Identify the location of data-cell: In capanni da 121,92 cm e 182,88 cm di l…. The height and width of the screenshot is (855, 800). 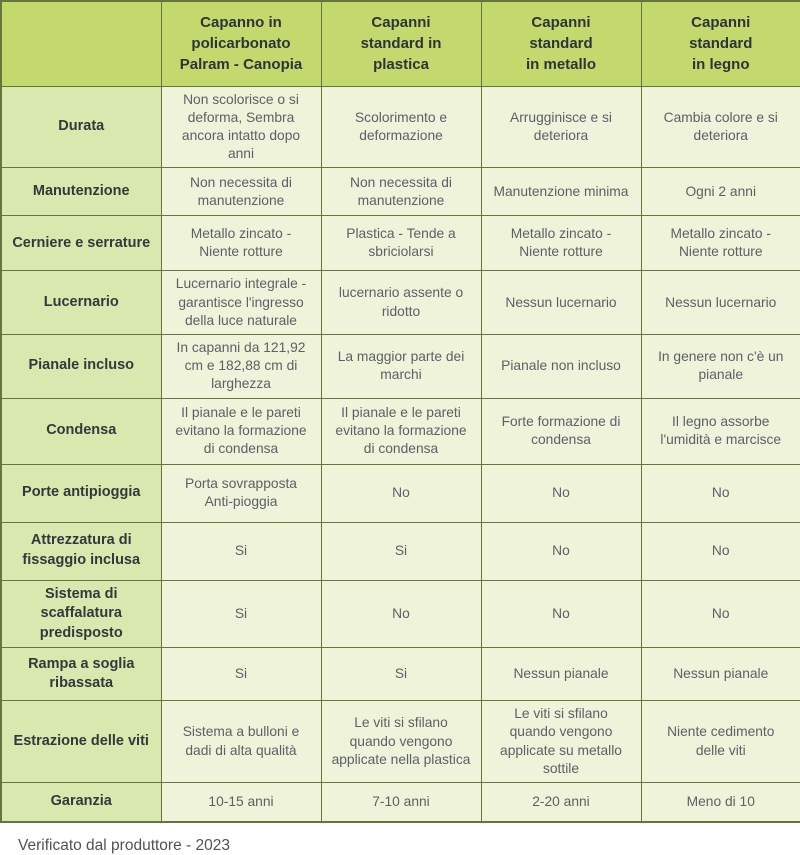
(241, 366).